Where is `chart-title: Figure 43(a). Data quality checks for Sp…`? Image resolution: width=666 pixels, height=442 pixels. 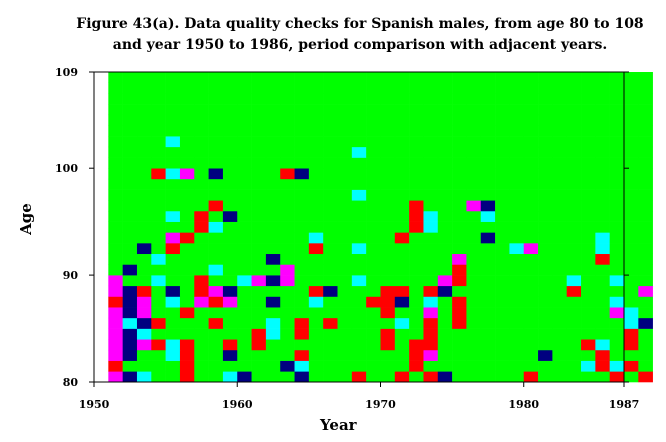
chart-title: Figure 43(a). Data quality checks for Sp… is located at coordinates (360, 34).